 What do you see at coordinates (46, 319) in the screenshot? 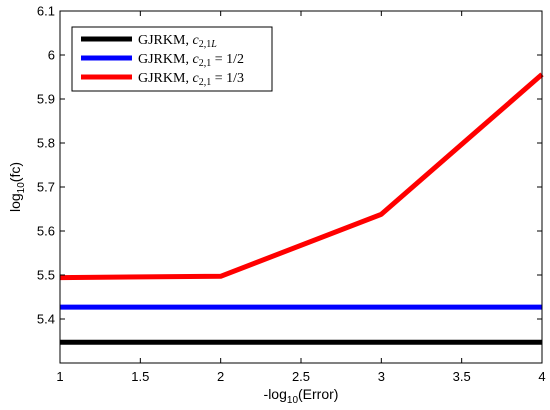
I see `y-tick-label: 5.4` at bounding box center [46, 319].